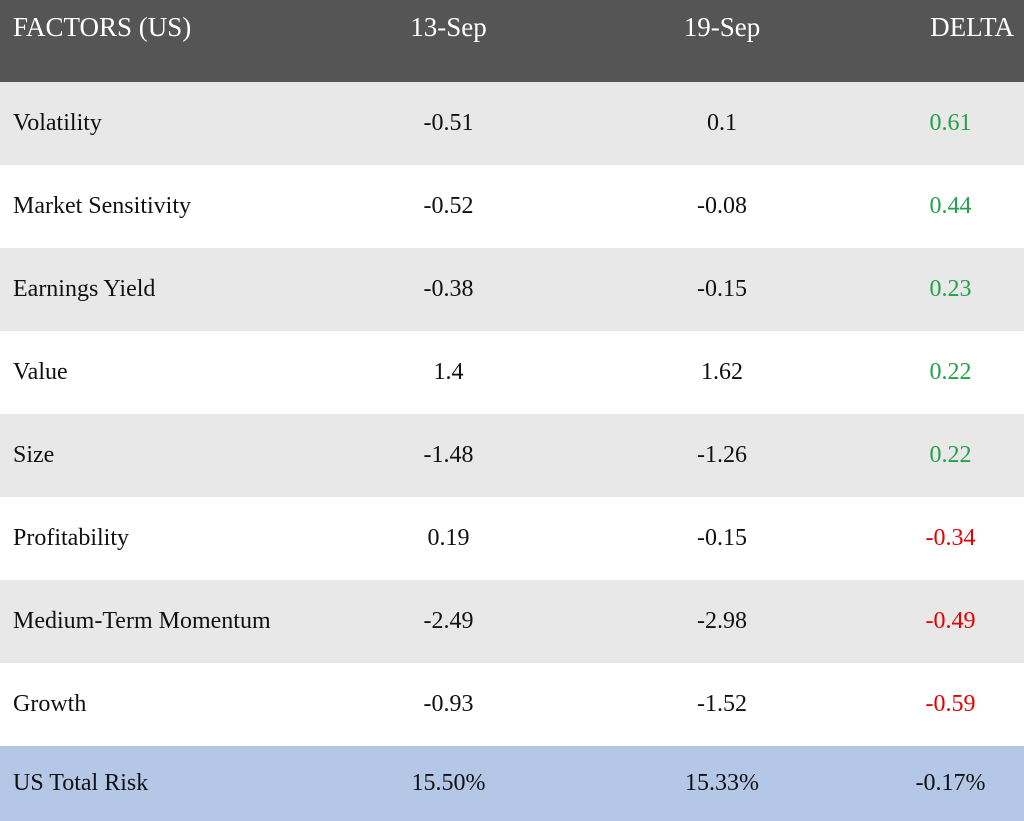 The width and height of the screenshot is (1024, 821). What do you see at coordinates (34, 455) in the screenshot?
I see `factor-name: Size` at bounding box center [34, 455].